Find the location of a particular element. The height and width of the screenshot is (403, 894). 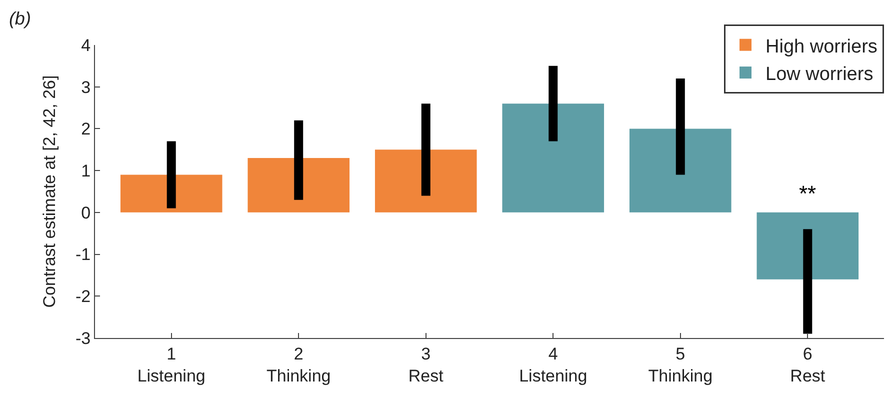

y-tick-label: -2 is located at coordinates (83, 296).